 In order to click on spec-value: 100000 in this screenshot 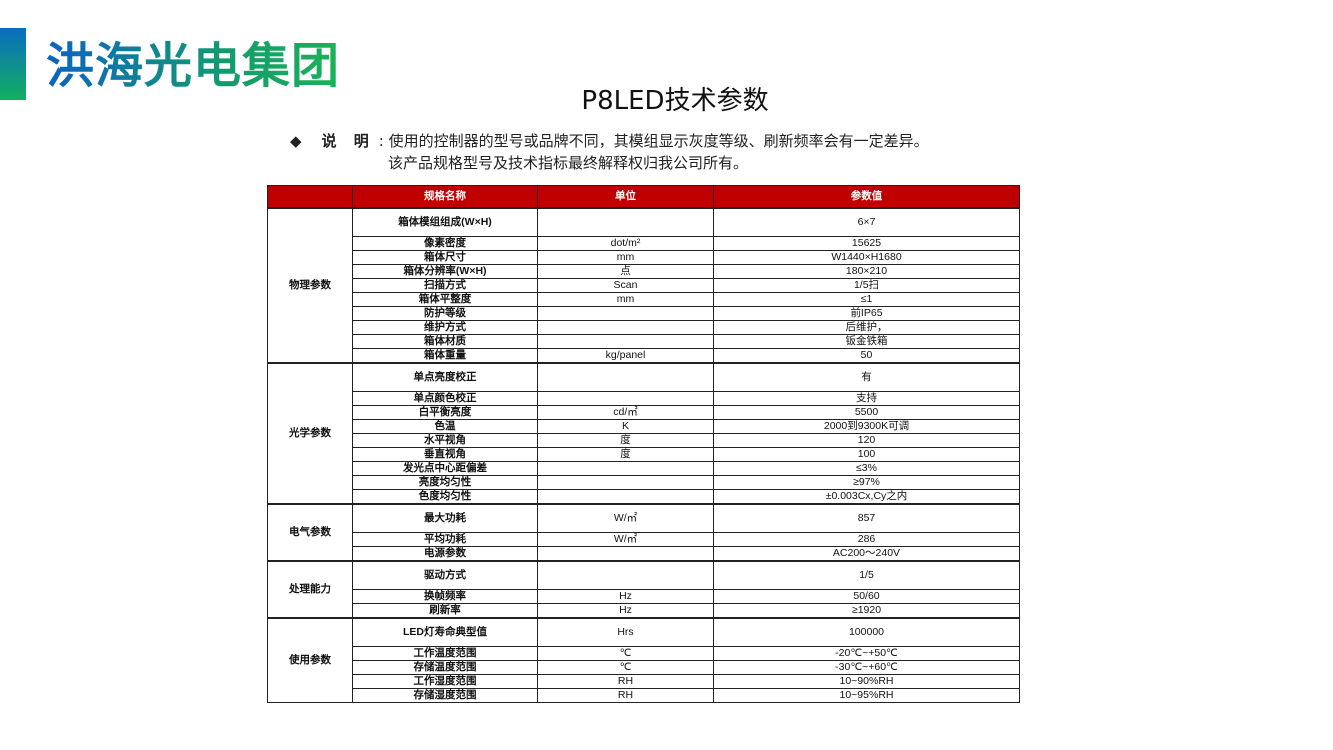, I will do `click(866, 632)`.